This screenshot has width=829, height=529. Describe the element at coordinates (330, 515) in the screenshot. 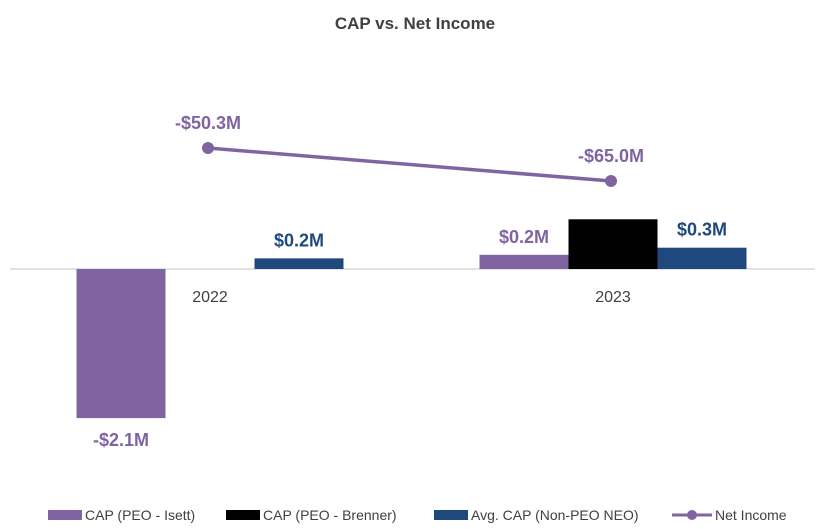

I see `legend-label-1: CAP (PEO - Brenner)` at that location.